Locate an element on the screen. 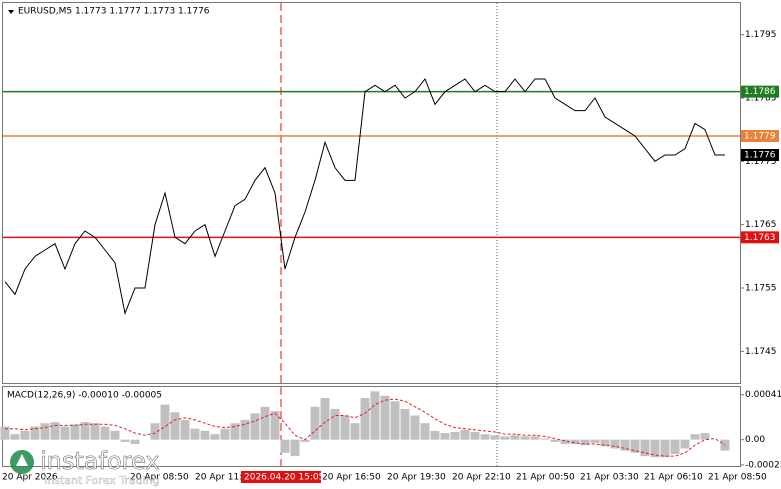 This screenshot has width=781, height=489. y-tick-label: 1.1785 is located at coordinates (761, 99).